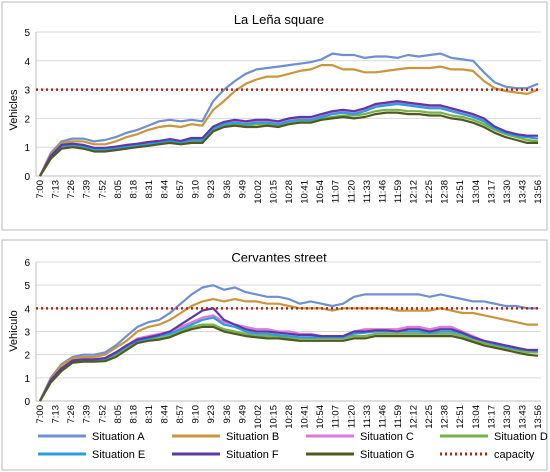  What do you see at coordinates (211, 414) in the screenshot?
I see `x-tick-label: 9:23` at bounding box center [211, 414].